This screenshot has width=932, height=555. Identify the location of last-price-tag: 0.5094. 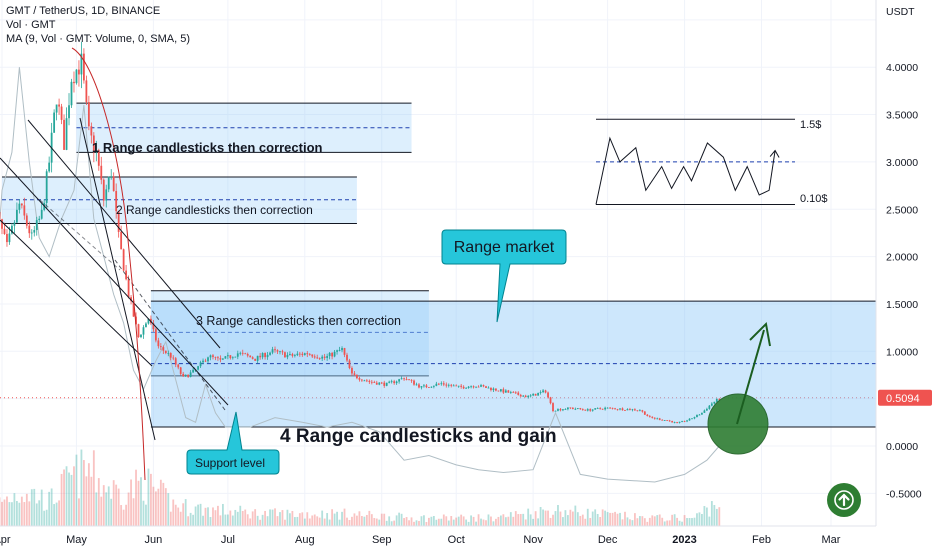
(905, 398).